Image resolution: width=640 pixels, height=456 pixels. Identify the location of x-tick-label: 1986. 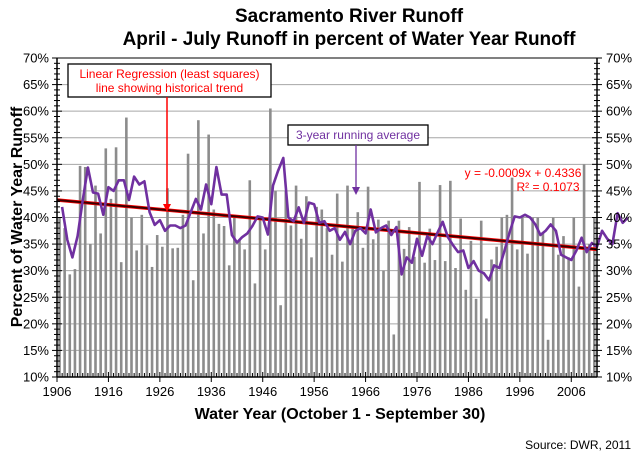
(468, 391).